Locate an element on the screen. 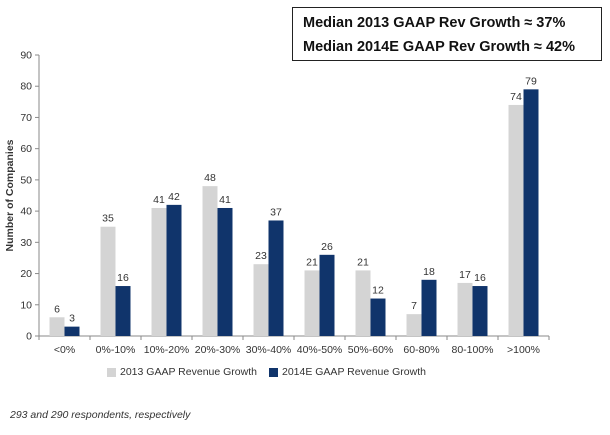  x-tick-label: 20%-30% is located at coordinates (218, 350).